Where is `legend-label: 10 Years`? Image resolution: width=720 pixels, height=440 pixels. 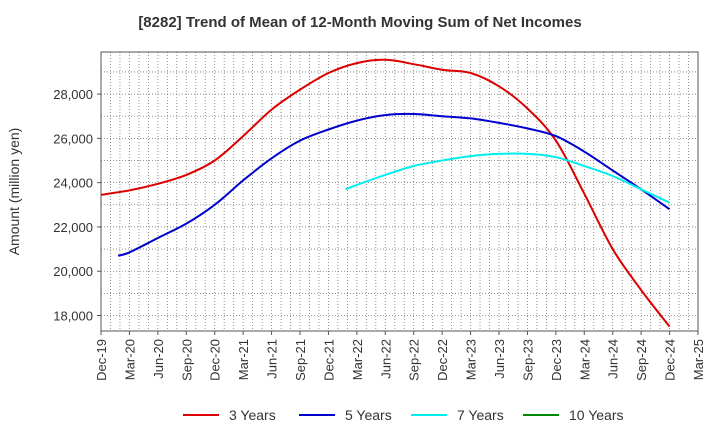 legend-label: 10 Years is located at coordinates (596, 415).